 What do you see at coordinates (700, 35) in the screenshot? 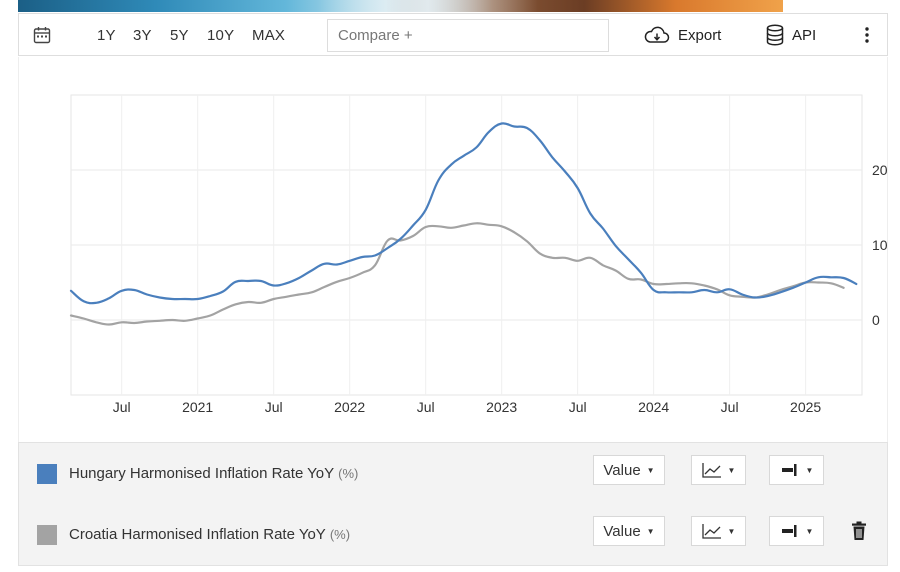
I see `export-label: Export` at bounding box center [700, 35].